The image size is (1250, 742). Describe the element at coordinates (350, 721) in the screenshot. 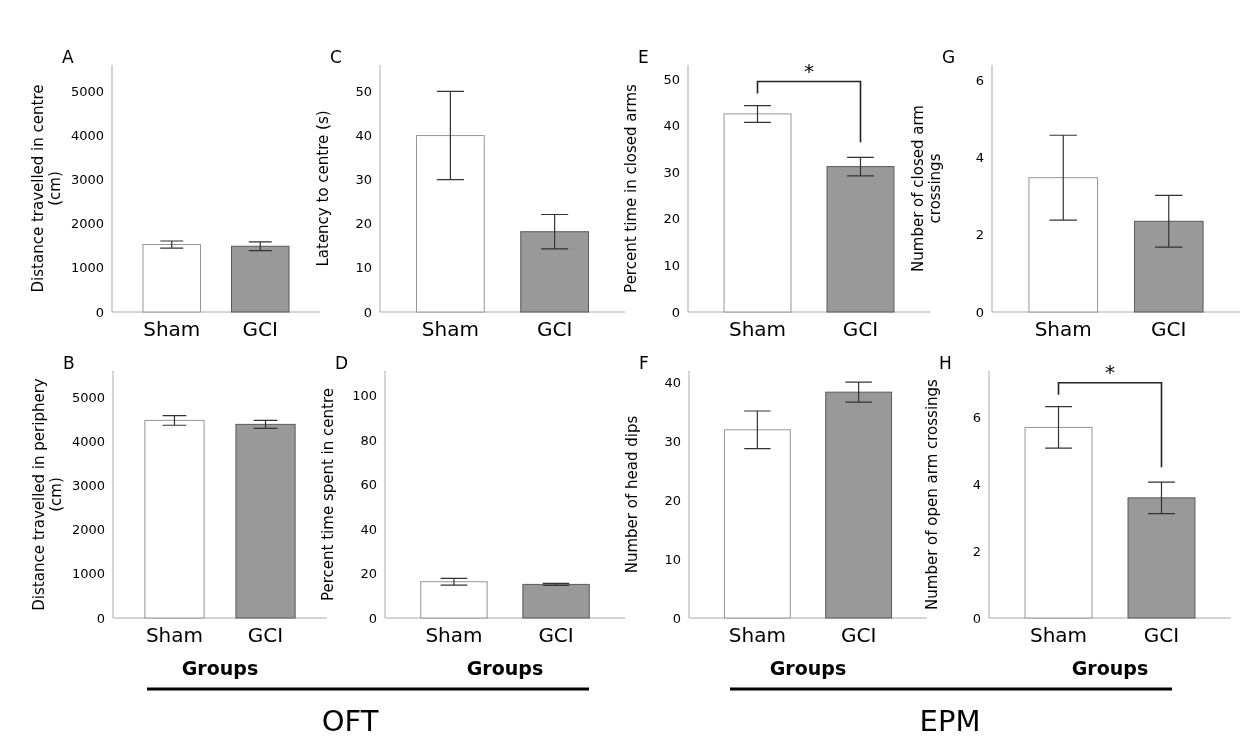

I see `text: OFT` at that location.